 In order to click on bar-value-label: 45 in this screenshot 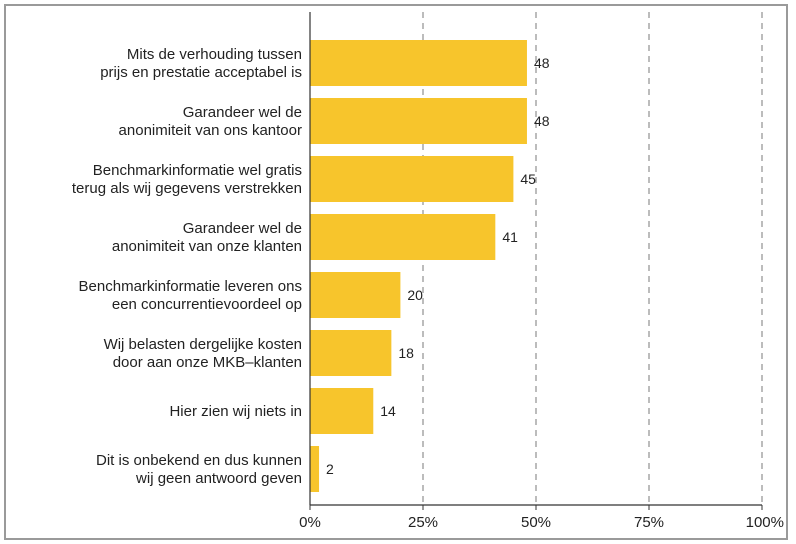, I will do `click(528, 179)`.